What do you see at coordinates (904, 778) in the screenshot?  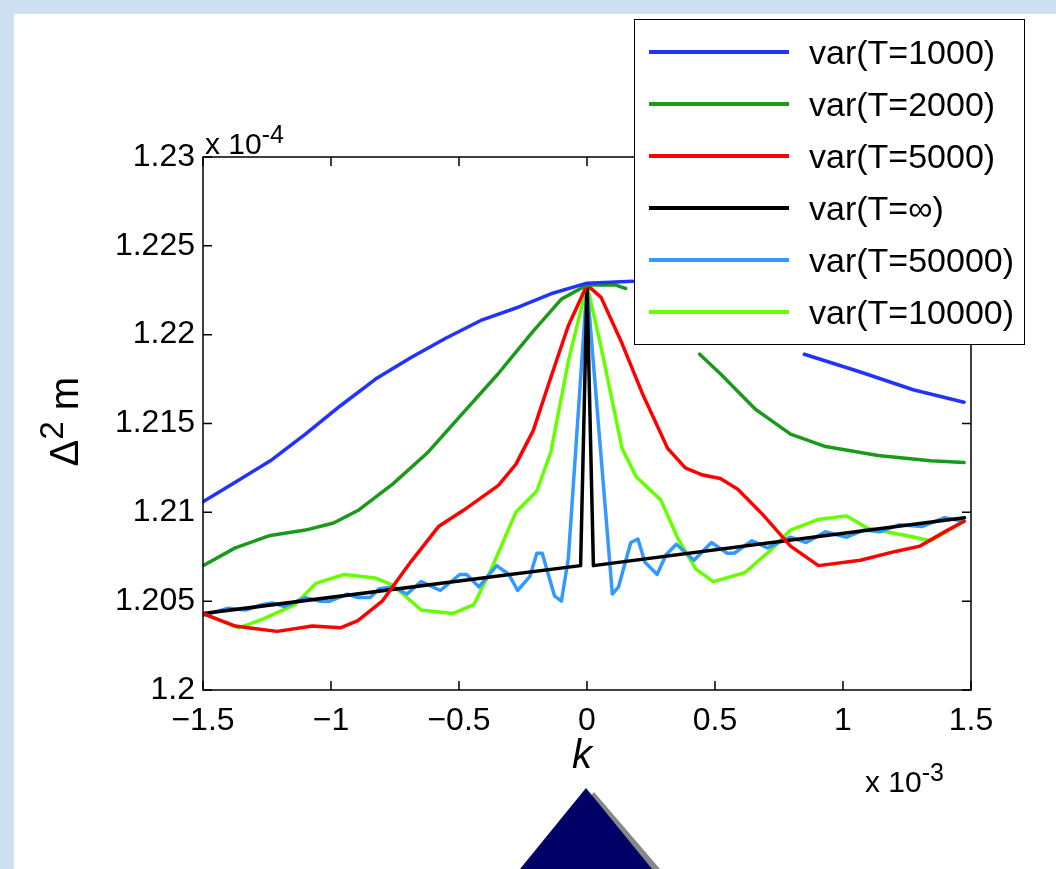 I see `text: x 10$^{-3}$` at bounding box center [904, 778].